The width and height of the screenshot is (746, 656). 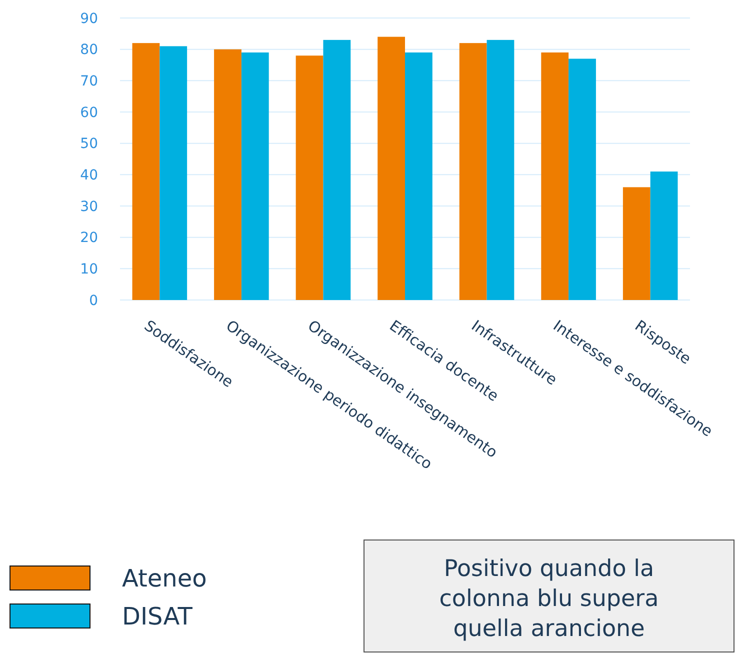 I want to click on y-tick-label: 30, so click(x=89, y=206).